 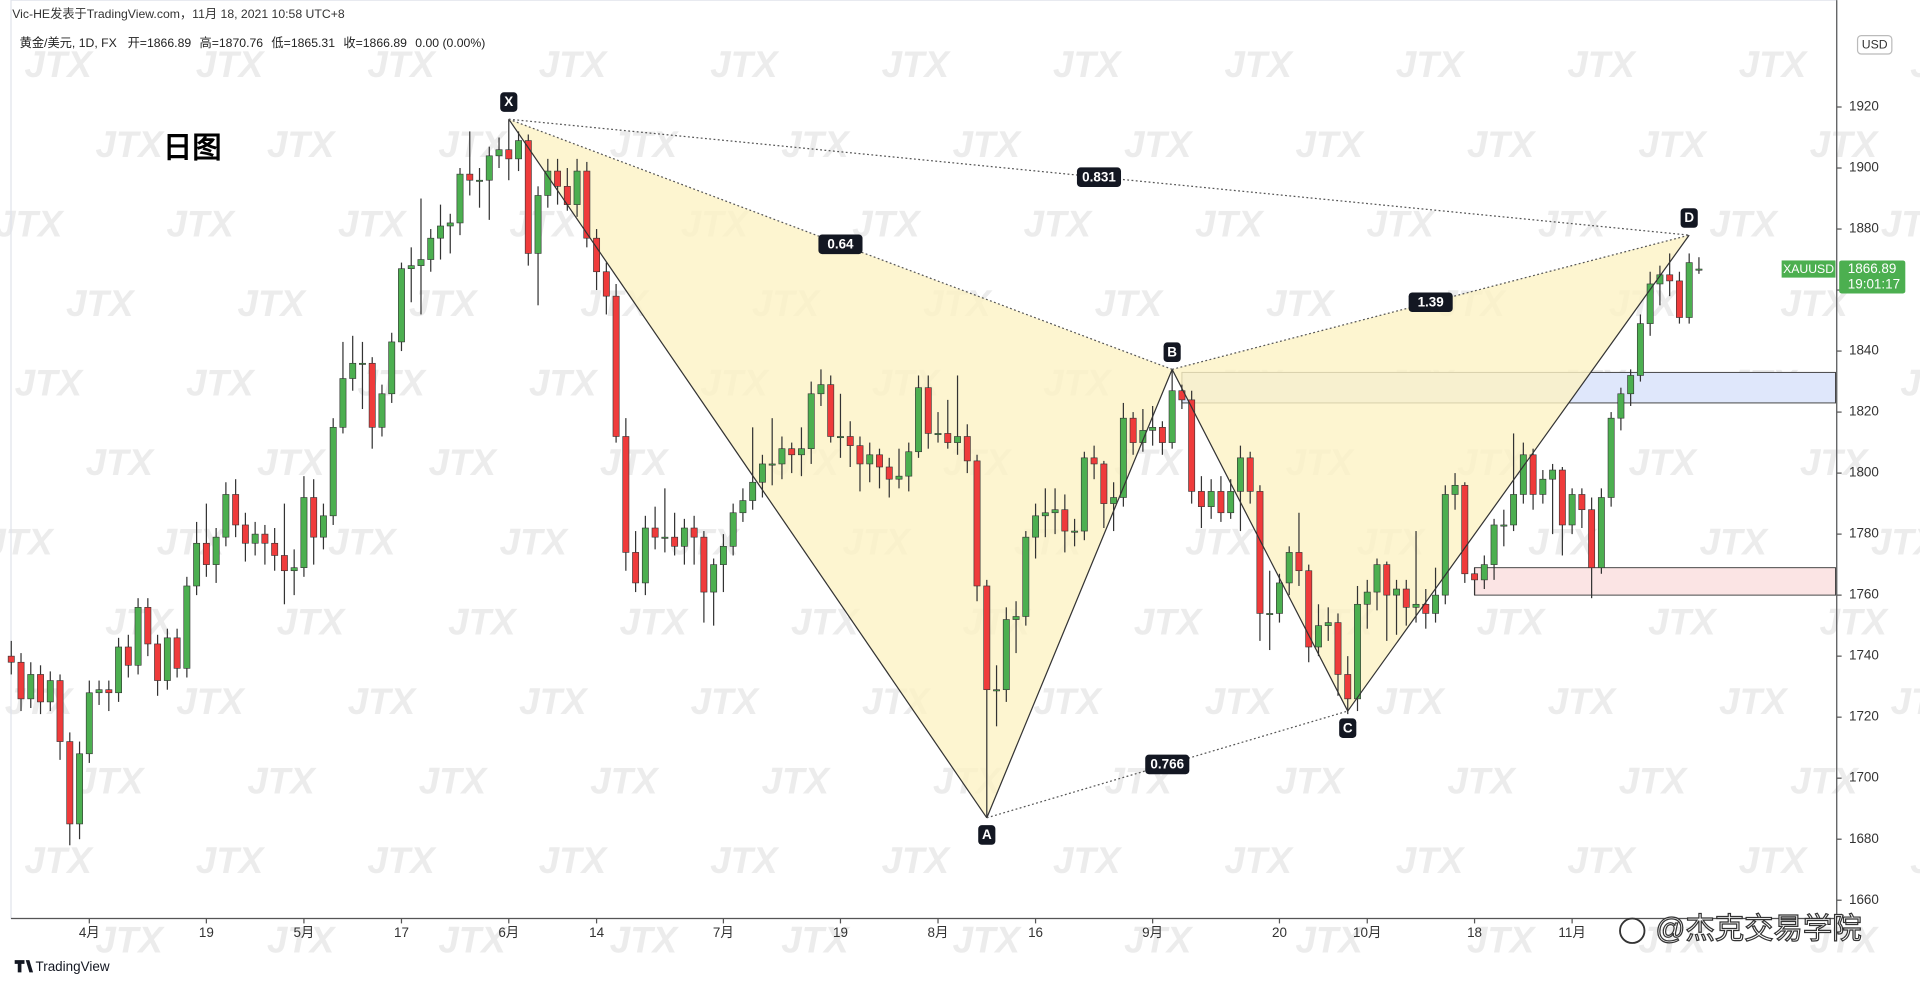 What do you see at coordinates (1864, 716) in the screenshot?
I see `y-tick-label: 1720` at bounding box center [1864, 716].